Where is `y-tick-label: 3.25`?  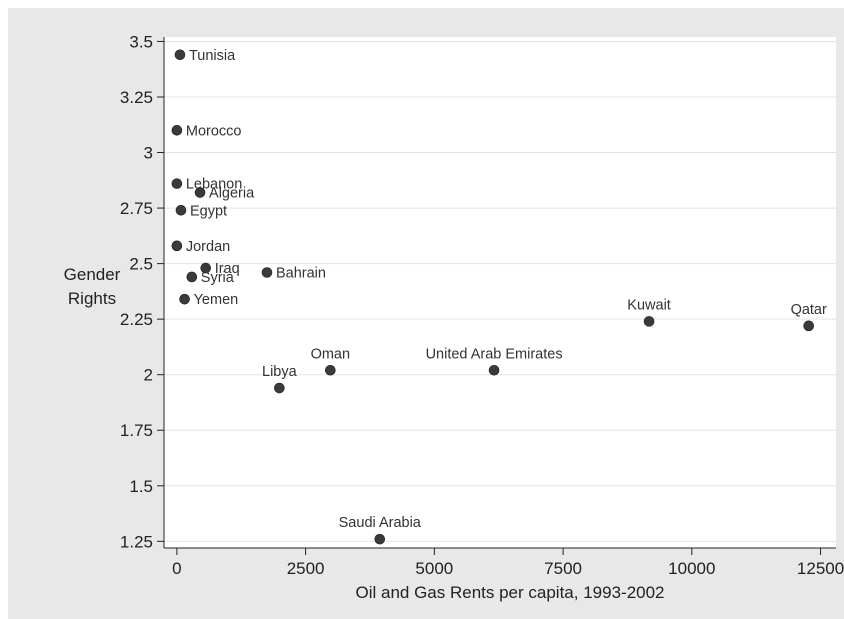 y-tick-label: 3.25 is located at coordinates (136, 97).